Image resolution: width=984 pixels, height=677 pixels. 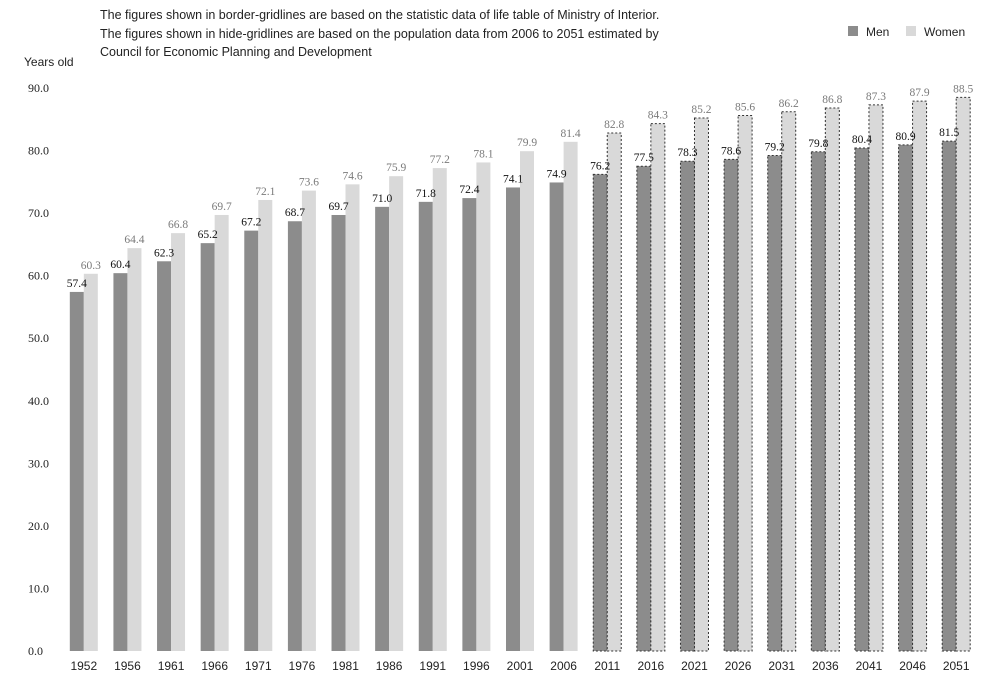 I want to click on y-axis-ticks: 0.0 10.0 20.0 30.0 40.0 50.0 60.0 70.0 80.0 90.0, so click(x=38, y=369).